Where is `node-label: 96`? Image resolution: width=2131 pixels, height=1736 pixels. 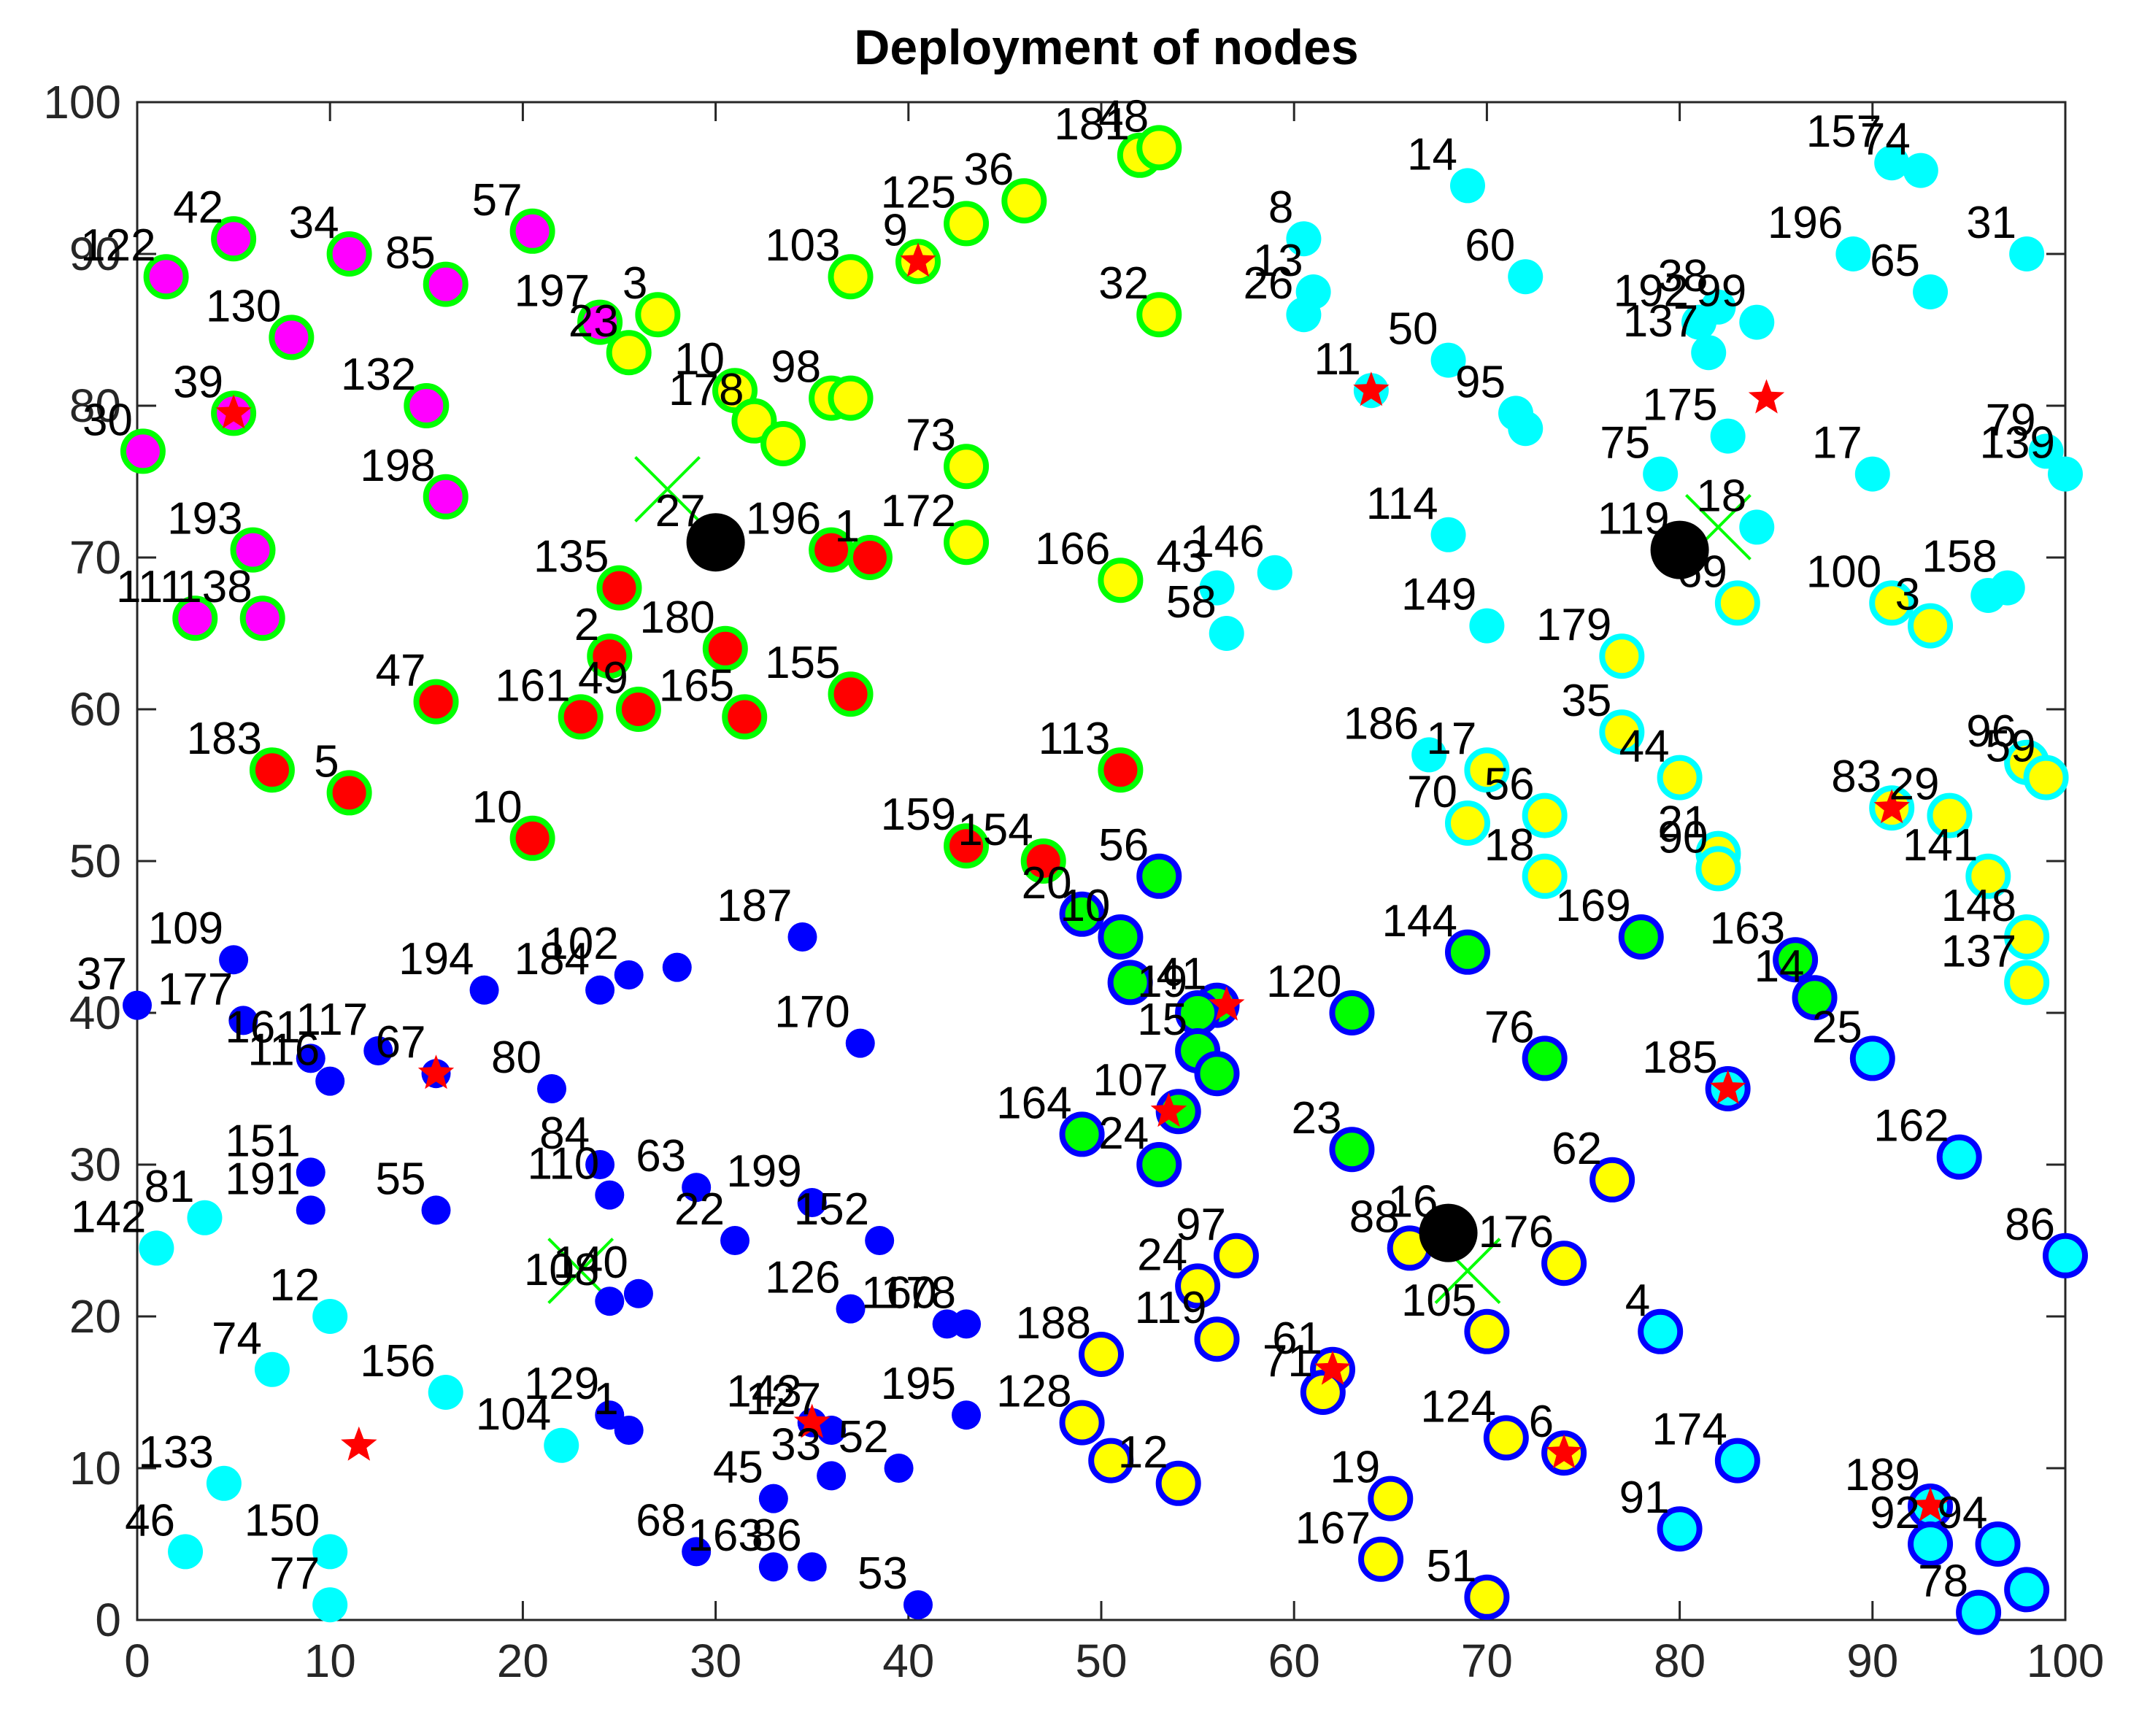
node-label: 96 is located at coordinates (1991, 731).